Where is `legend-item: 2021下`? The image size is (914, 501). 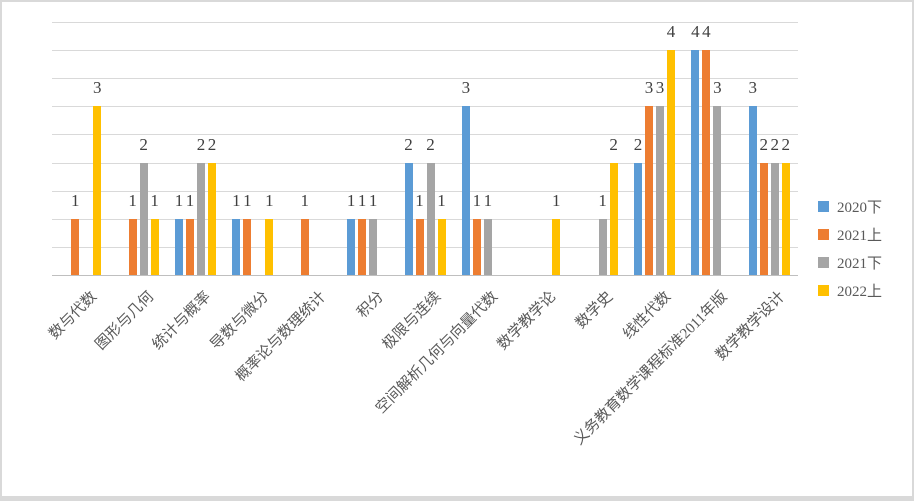
legend-item: 2021下 is located at coordinates (850, 263).